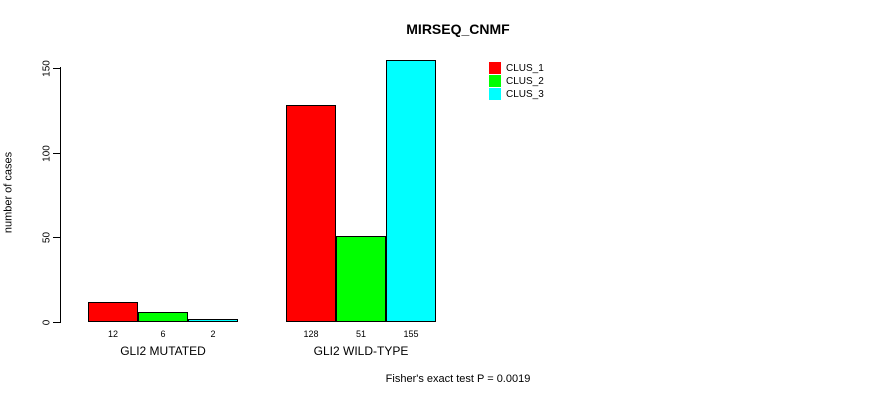  I want to click on bar-value-label: 128, so click(311, 334).